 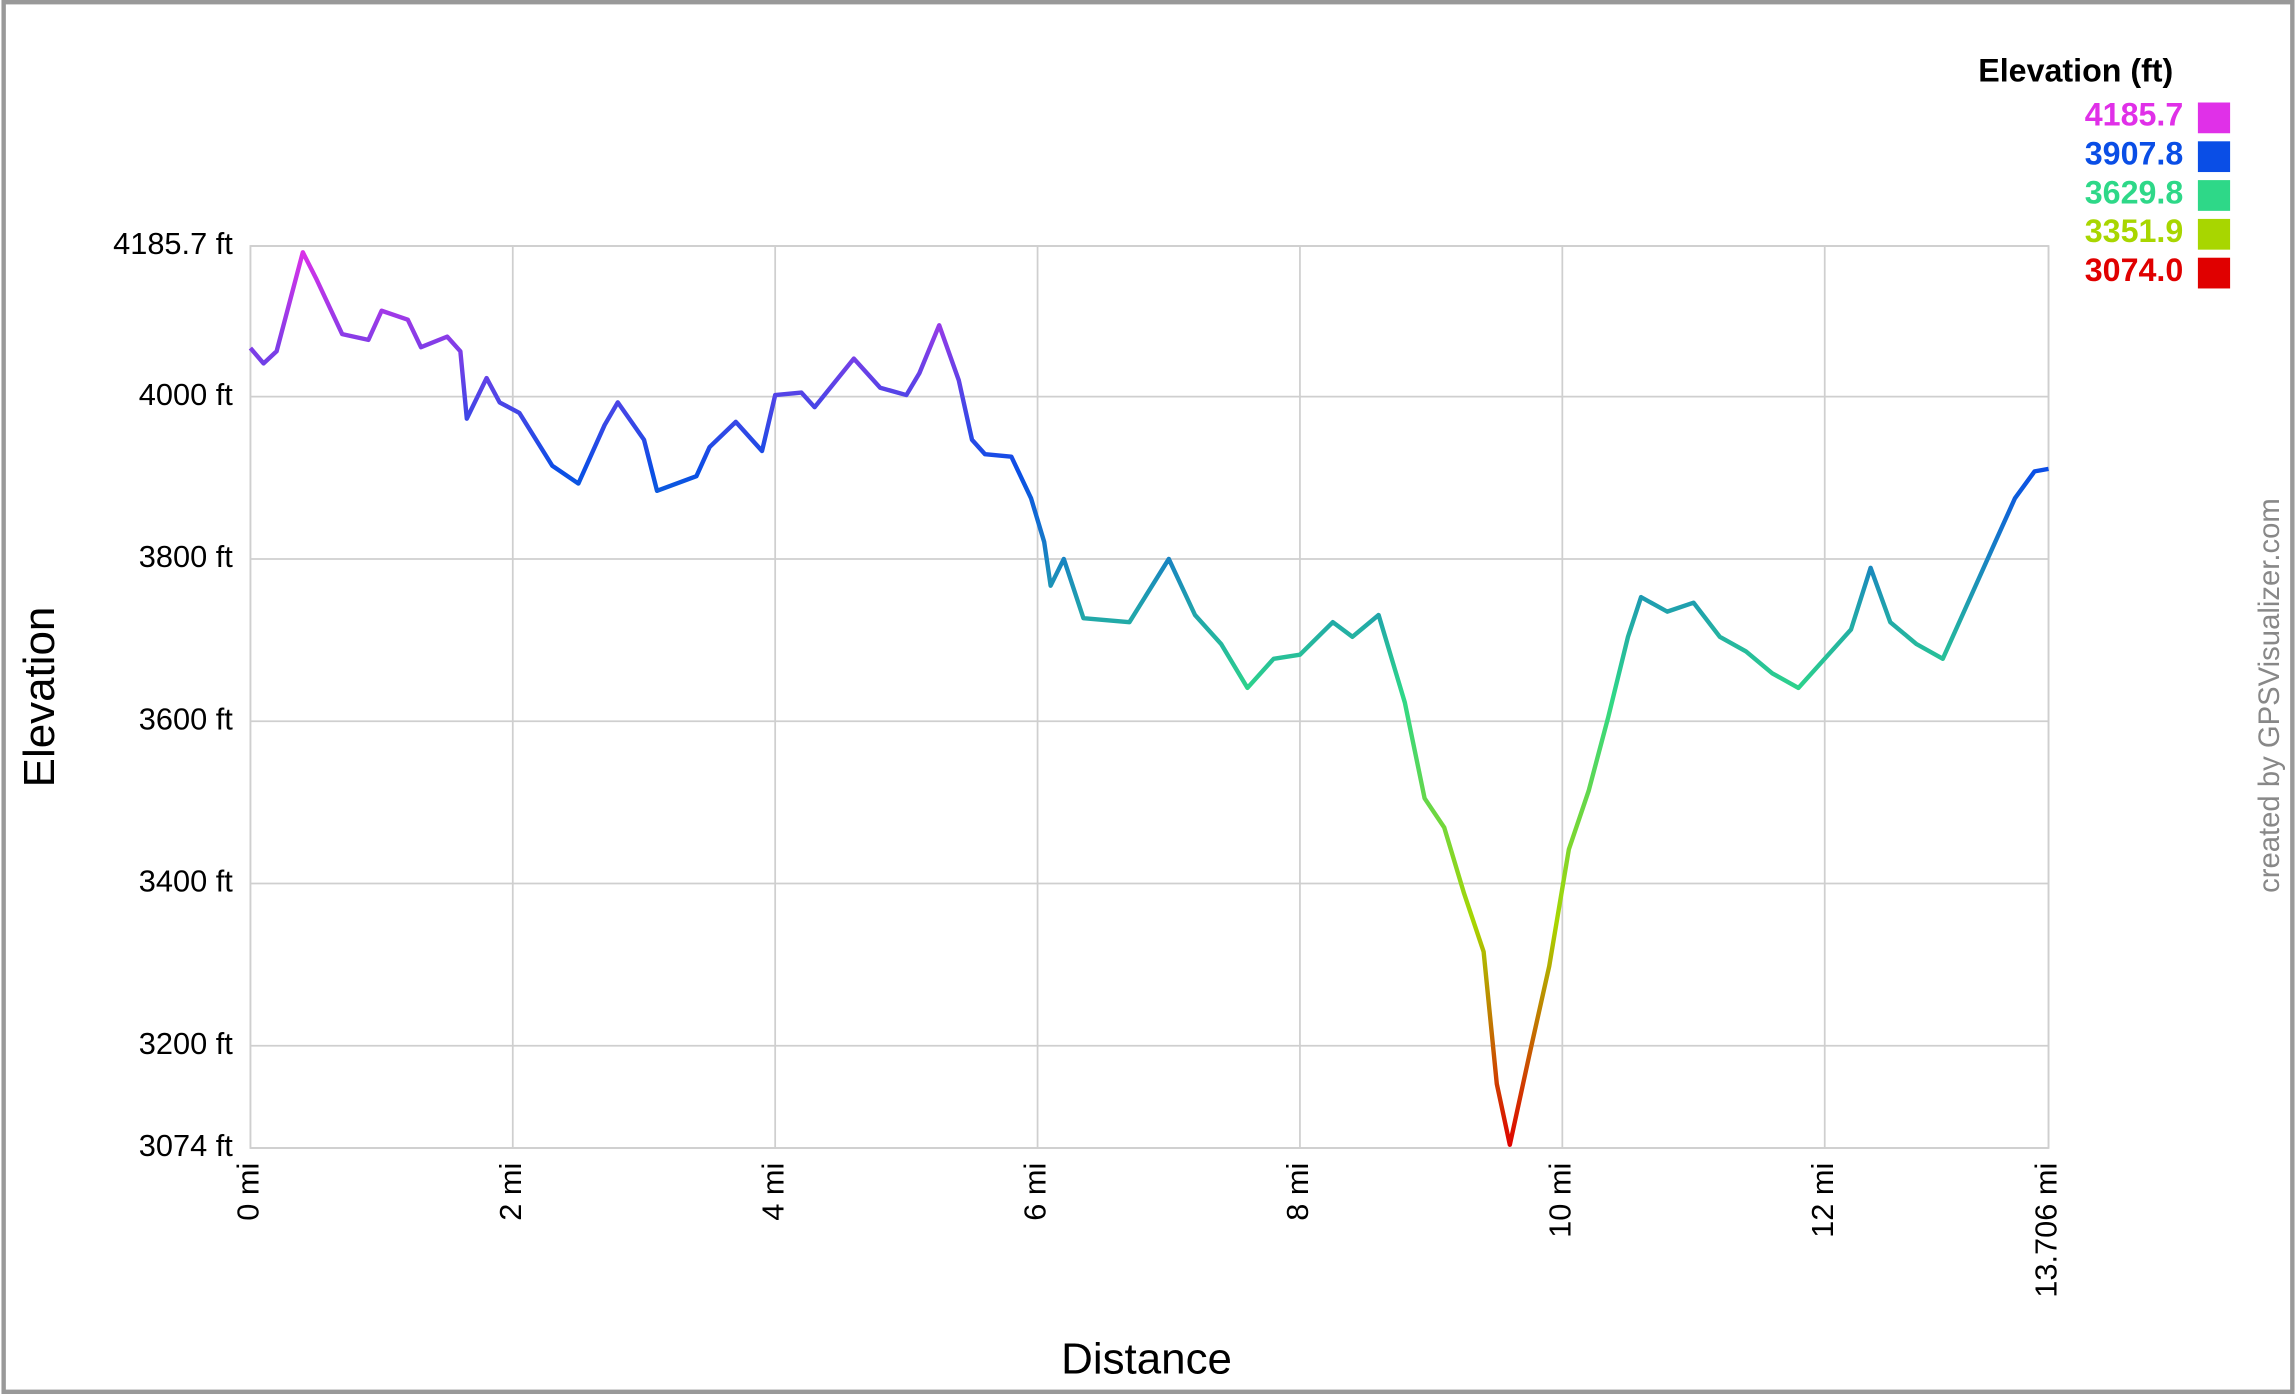 What do you see at coordinates (2134, 153) in the screenshot?
I see `legend-label: 3907.8` at bounding box center [2134, 153].